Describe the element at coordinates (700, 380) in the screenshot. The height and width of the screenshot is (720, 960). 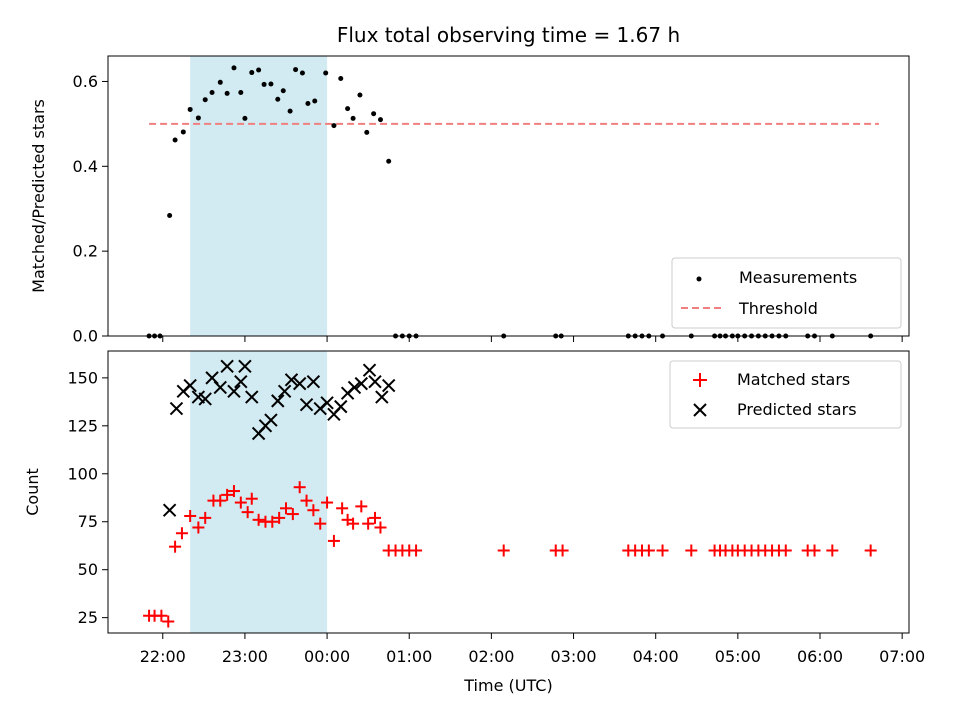
I see `legend-matched-marker` at that location.